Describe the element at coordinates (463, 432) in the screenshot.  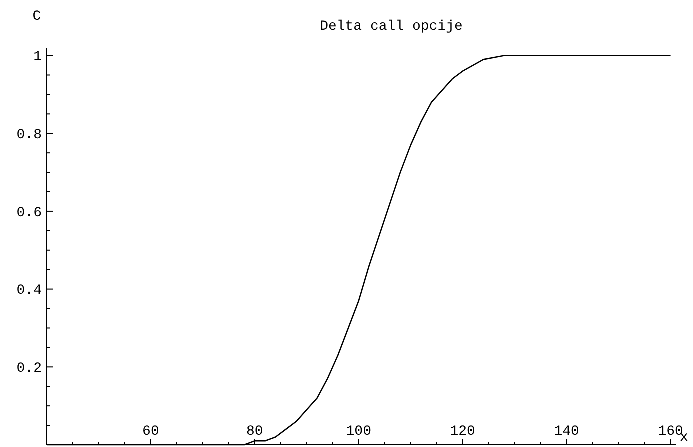
I see `x-tick-label: 120` at that location.